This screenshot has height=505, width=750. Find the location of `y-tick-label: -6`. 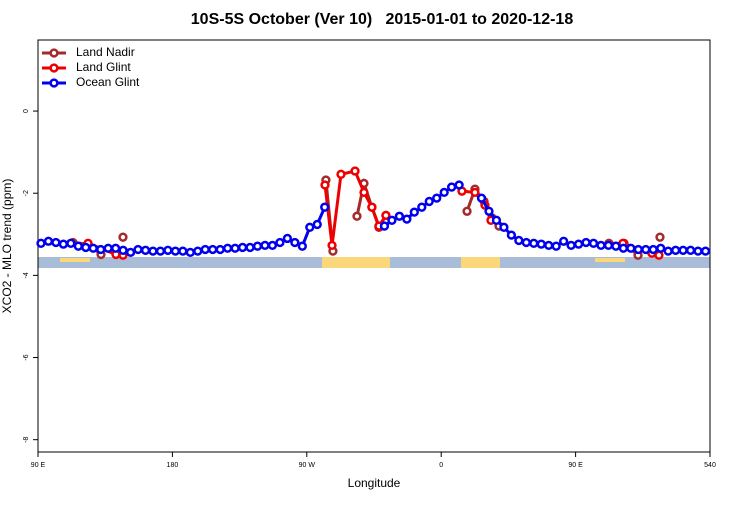

y-tick-label: -6 is located at coordinates (26, 357).